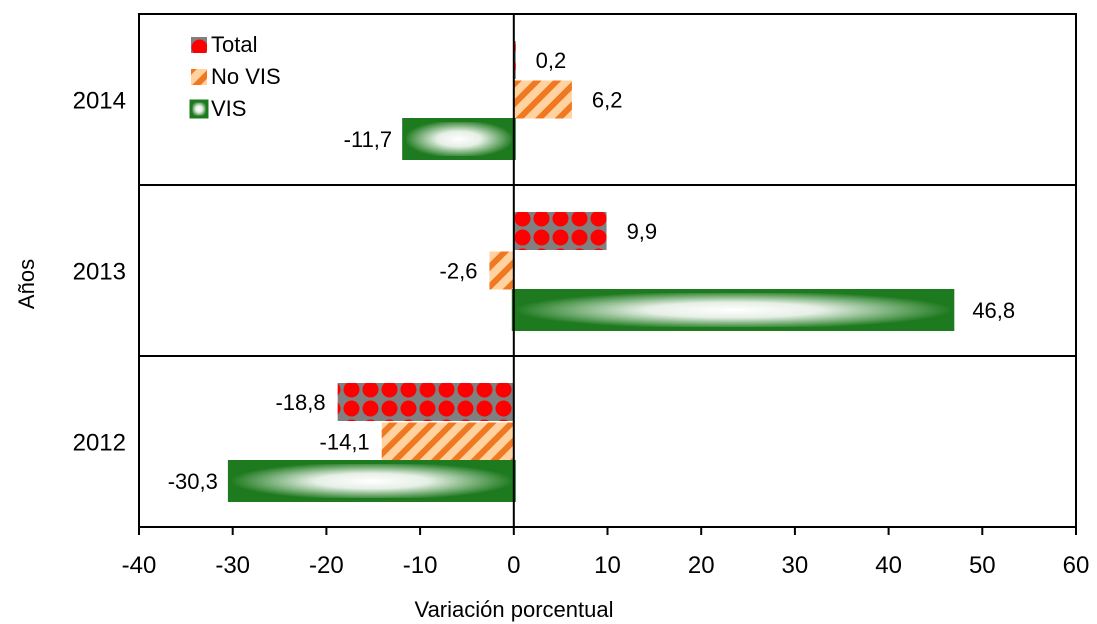 The image size is (1097, 624). Describe the element at coordinates (199, 109) in the screenshot. I see `legend-swatch-vis` at that location.